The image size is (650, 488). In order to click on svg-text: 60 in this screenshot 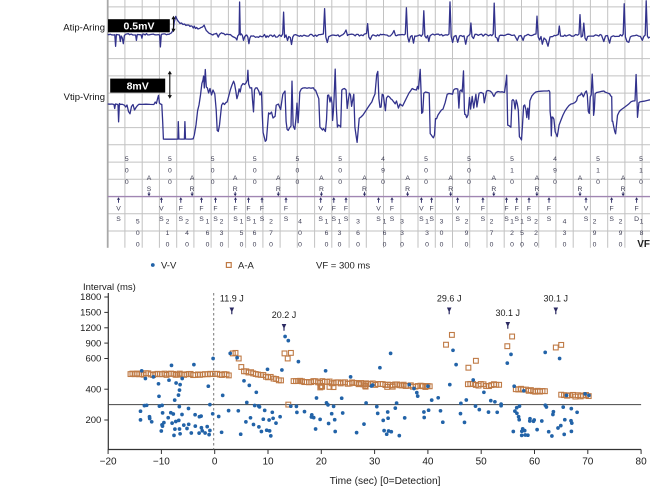, I will do `click(535, 462)`.